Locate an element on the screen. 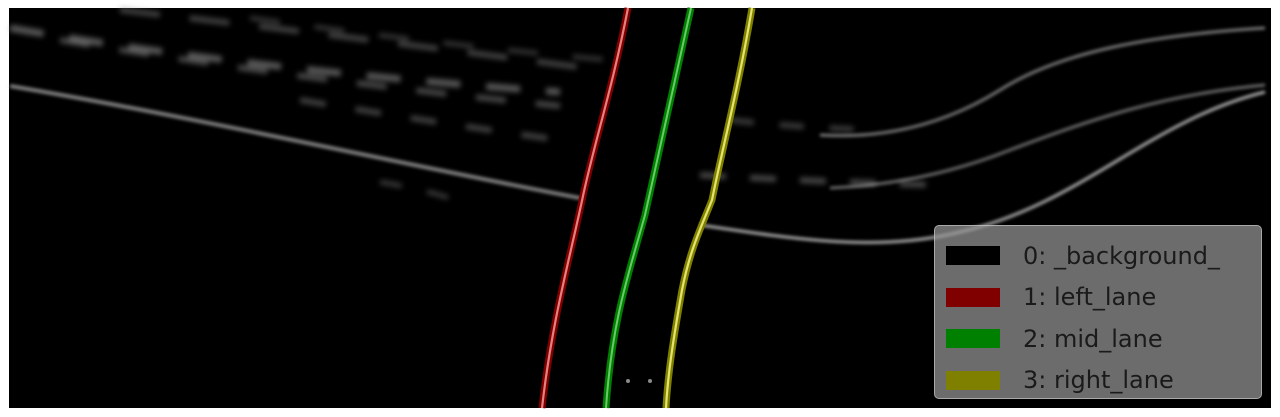 Image resolution: width=1280 pixels, height=417 pixels. legend-label-right-lane: 3: right_lane is located at coordinates (1098, 380).